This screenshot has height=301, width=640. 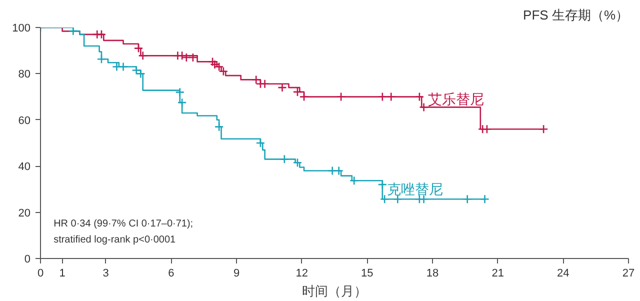 I want to click on annotation: 克唑替尼, so click(x=414, y=189).